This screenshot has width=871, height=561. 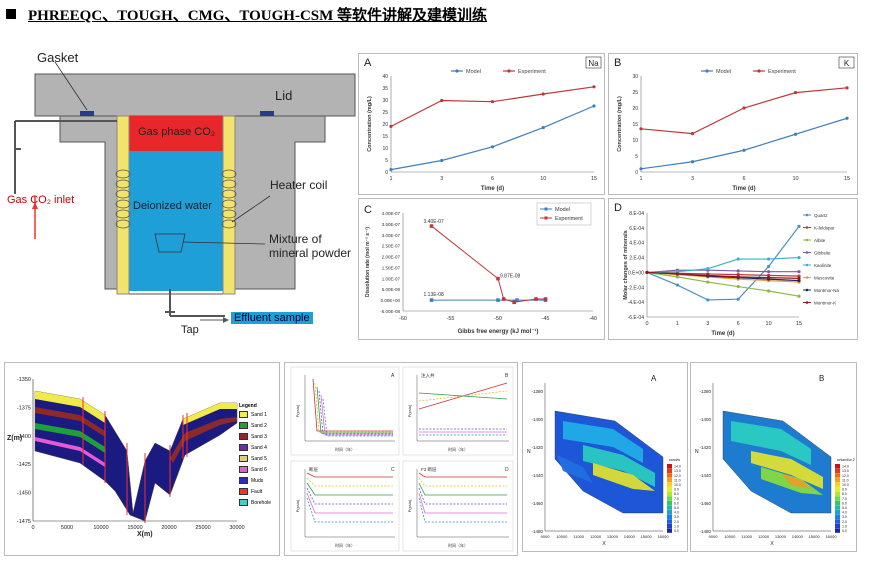 What do you see at coordinates (845, 476) in the screenshot?
I see `scale-label: 12.0` at bounding box center [845, 476].